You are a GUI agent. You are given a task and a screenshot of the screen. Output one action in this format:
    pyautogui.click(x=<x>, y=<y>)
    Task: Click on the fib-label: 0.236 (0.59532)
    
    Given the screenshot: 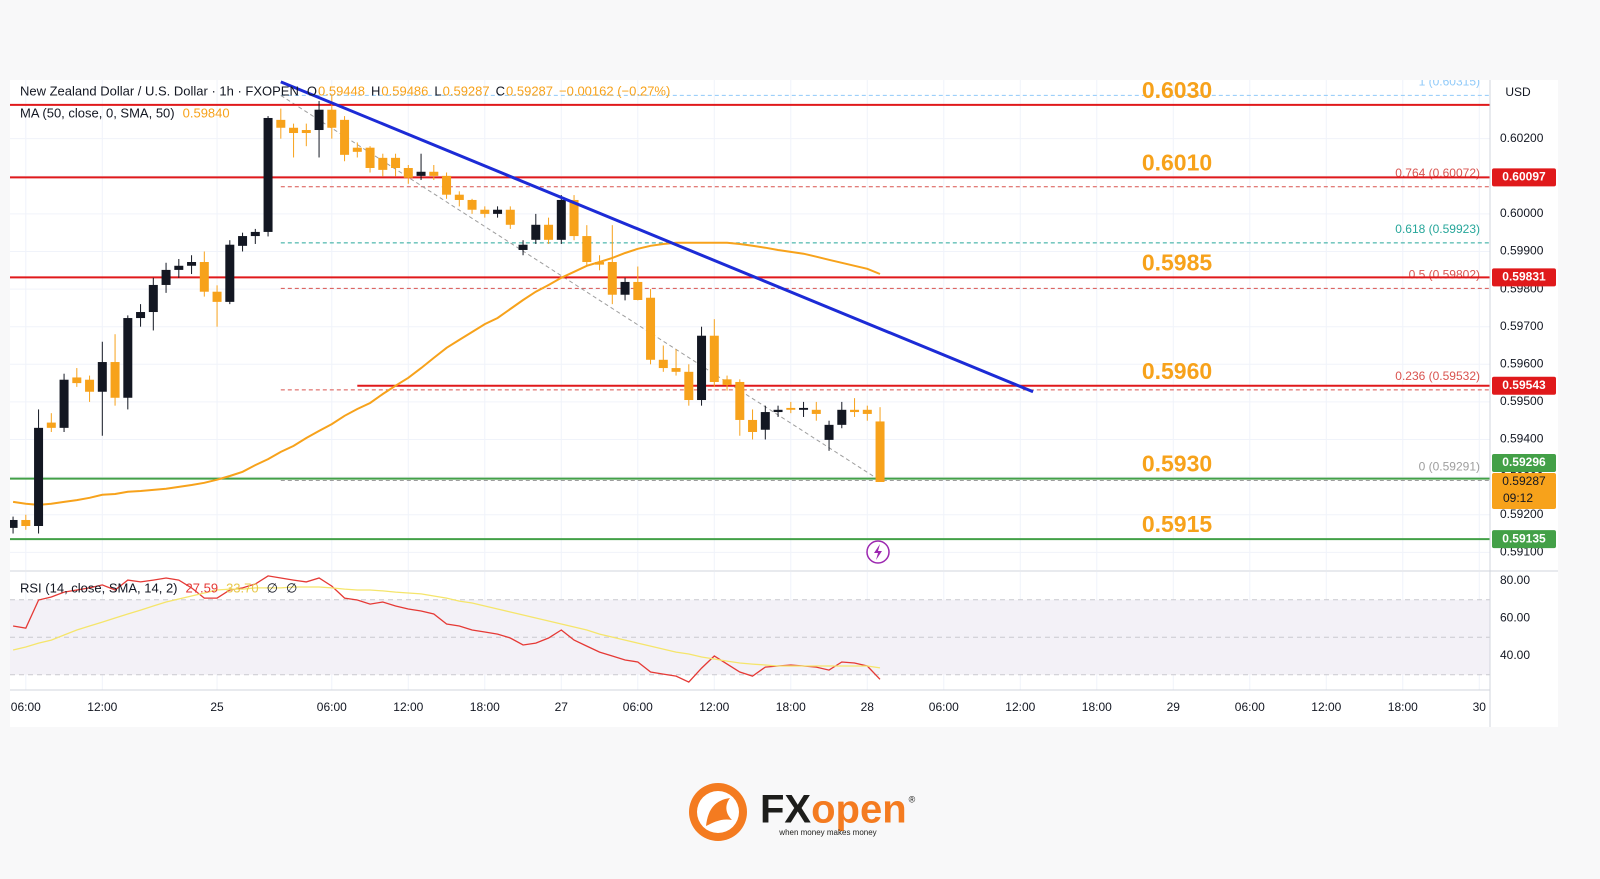 What is the action you would take?
    pyautogui.click(x=1437, y=376)
    